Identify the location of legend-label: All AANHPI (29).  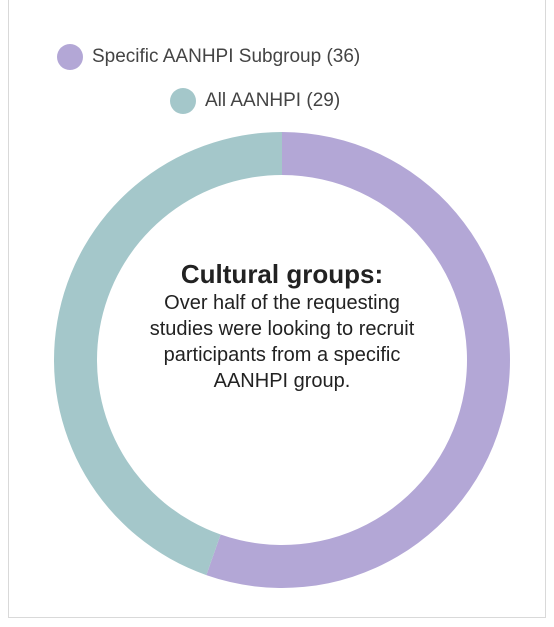
(272, 100).